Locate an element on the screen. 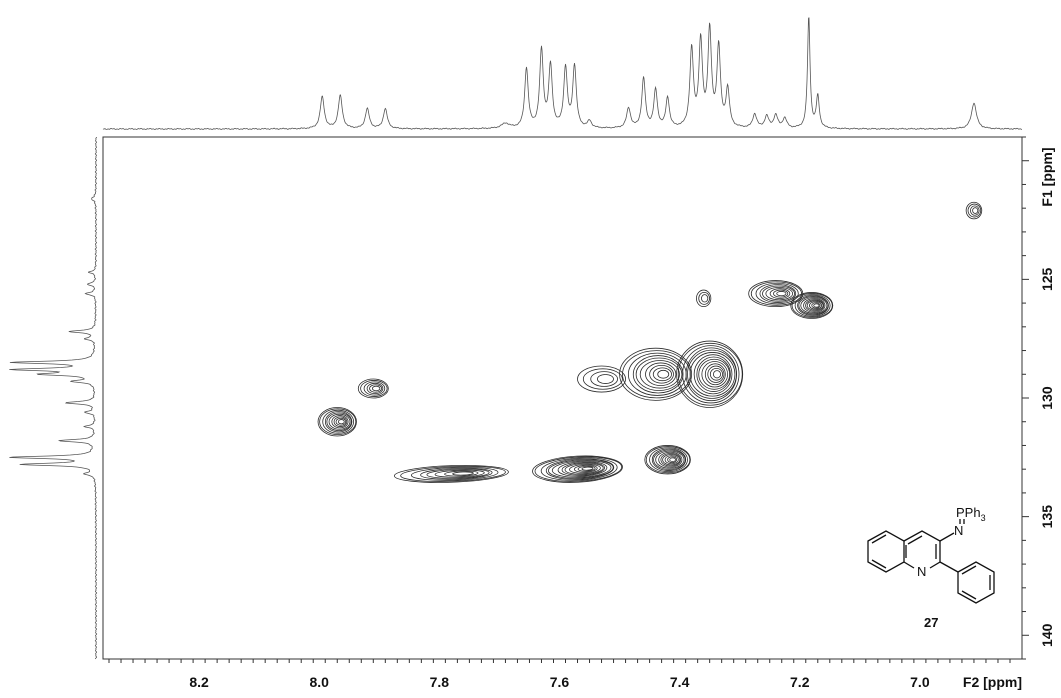 Image resolution: width=1061 pixels, height=698 pixels. x-tick-label: 7.8 is located at coordinates (440, 682).